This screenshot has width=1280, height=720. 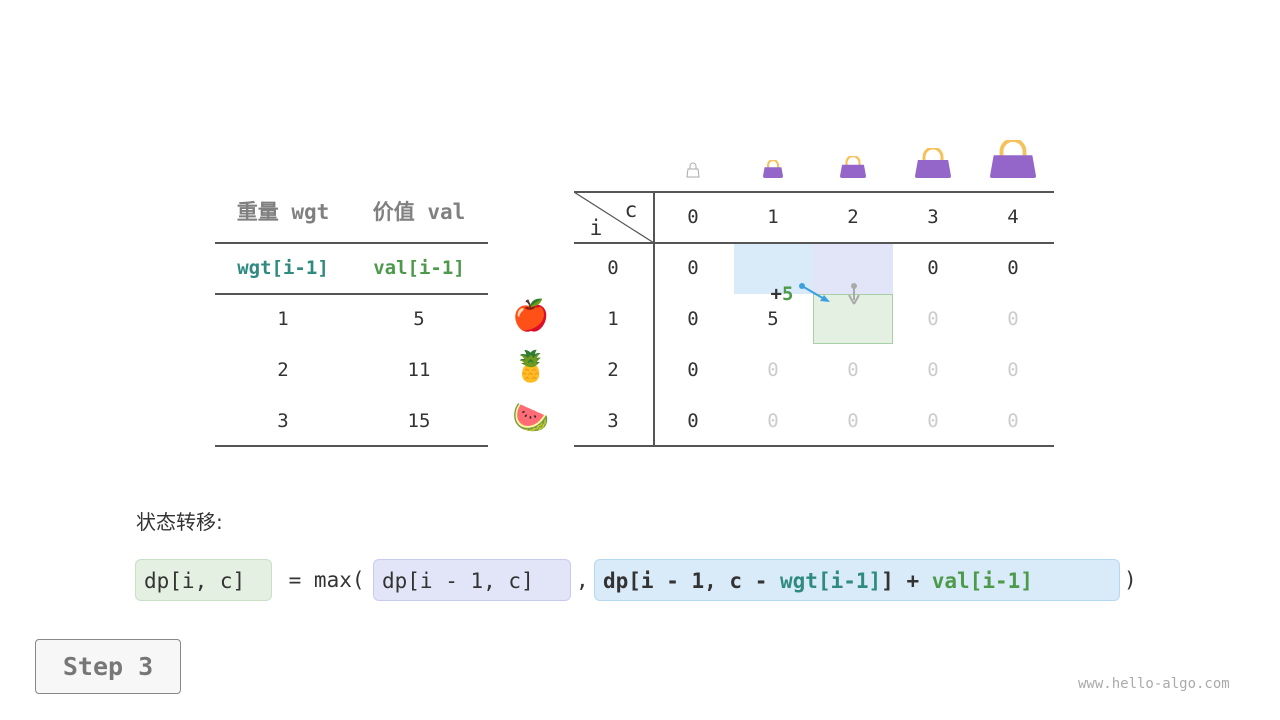 I want to click on plus-sign: +, so click(x=776, y=294).